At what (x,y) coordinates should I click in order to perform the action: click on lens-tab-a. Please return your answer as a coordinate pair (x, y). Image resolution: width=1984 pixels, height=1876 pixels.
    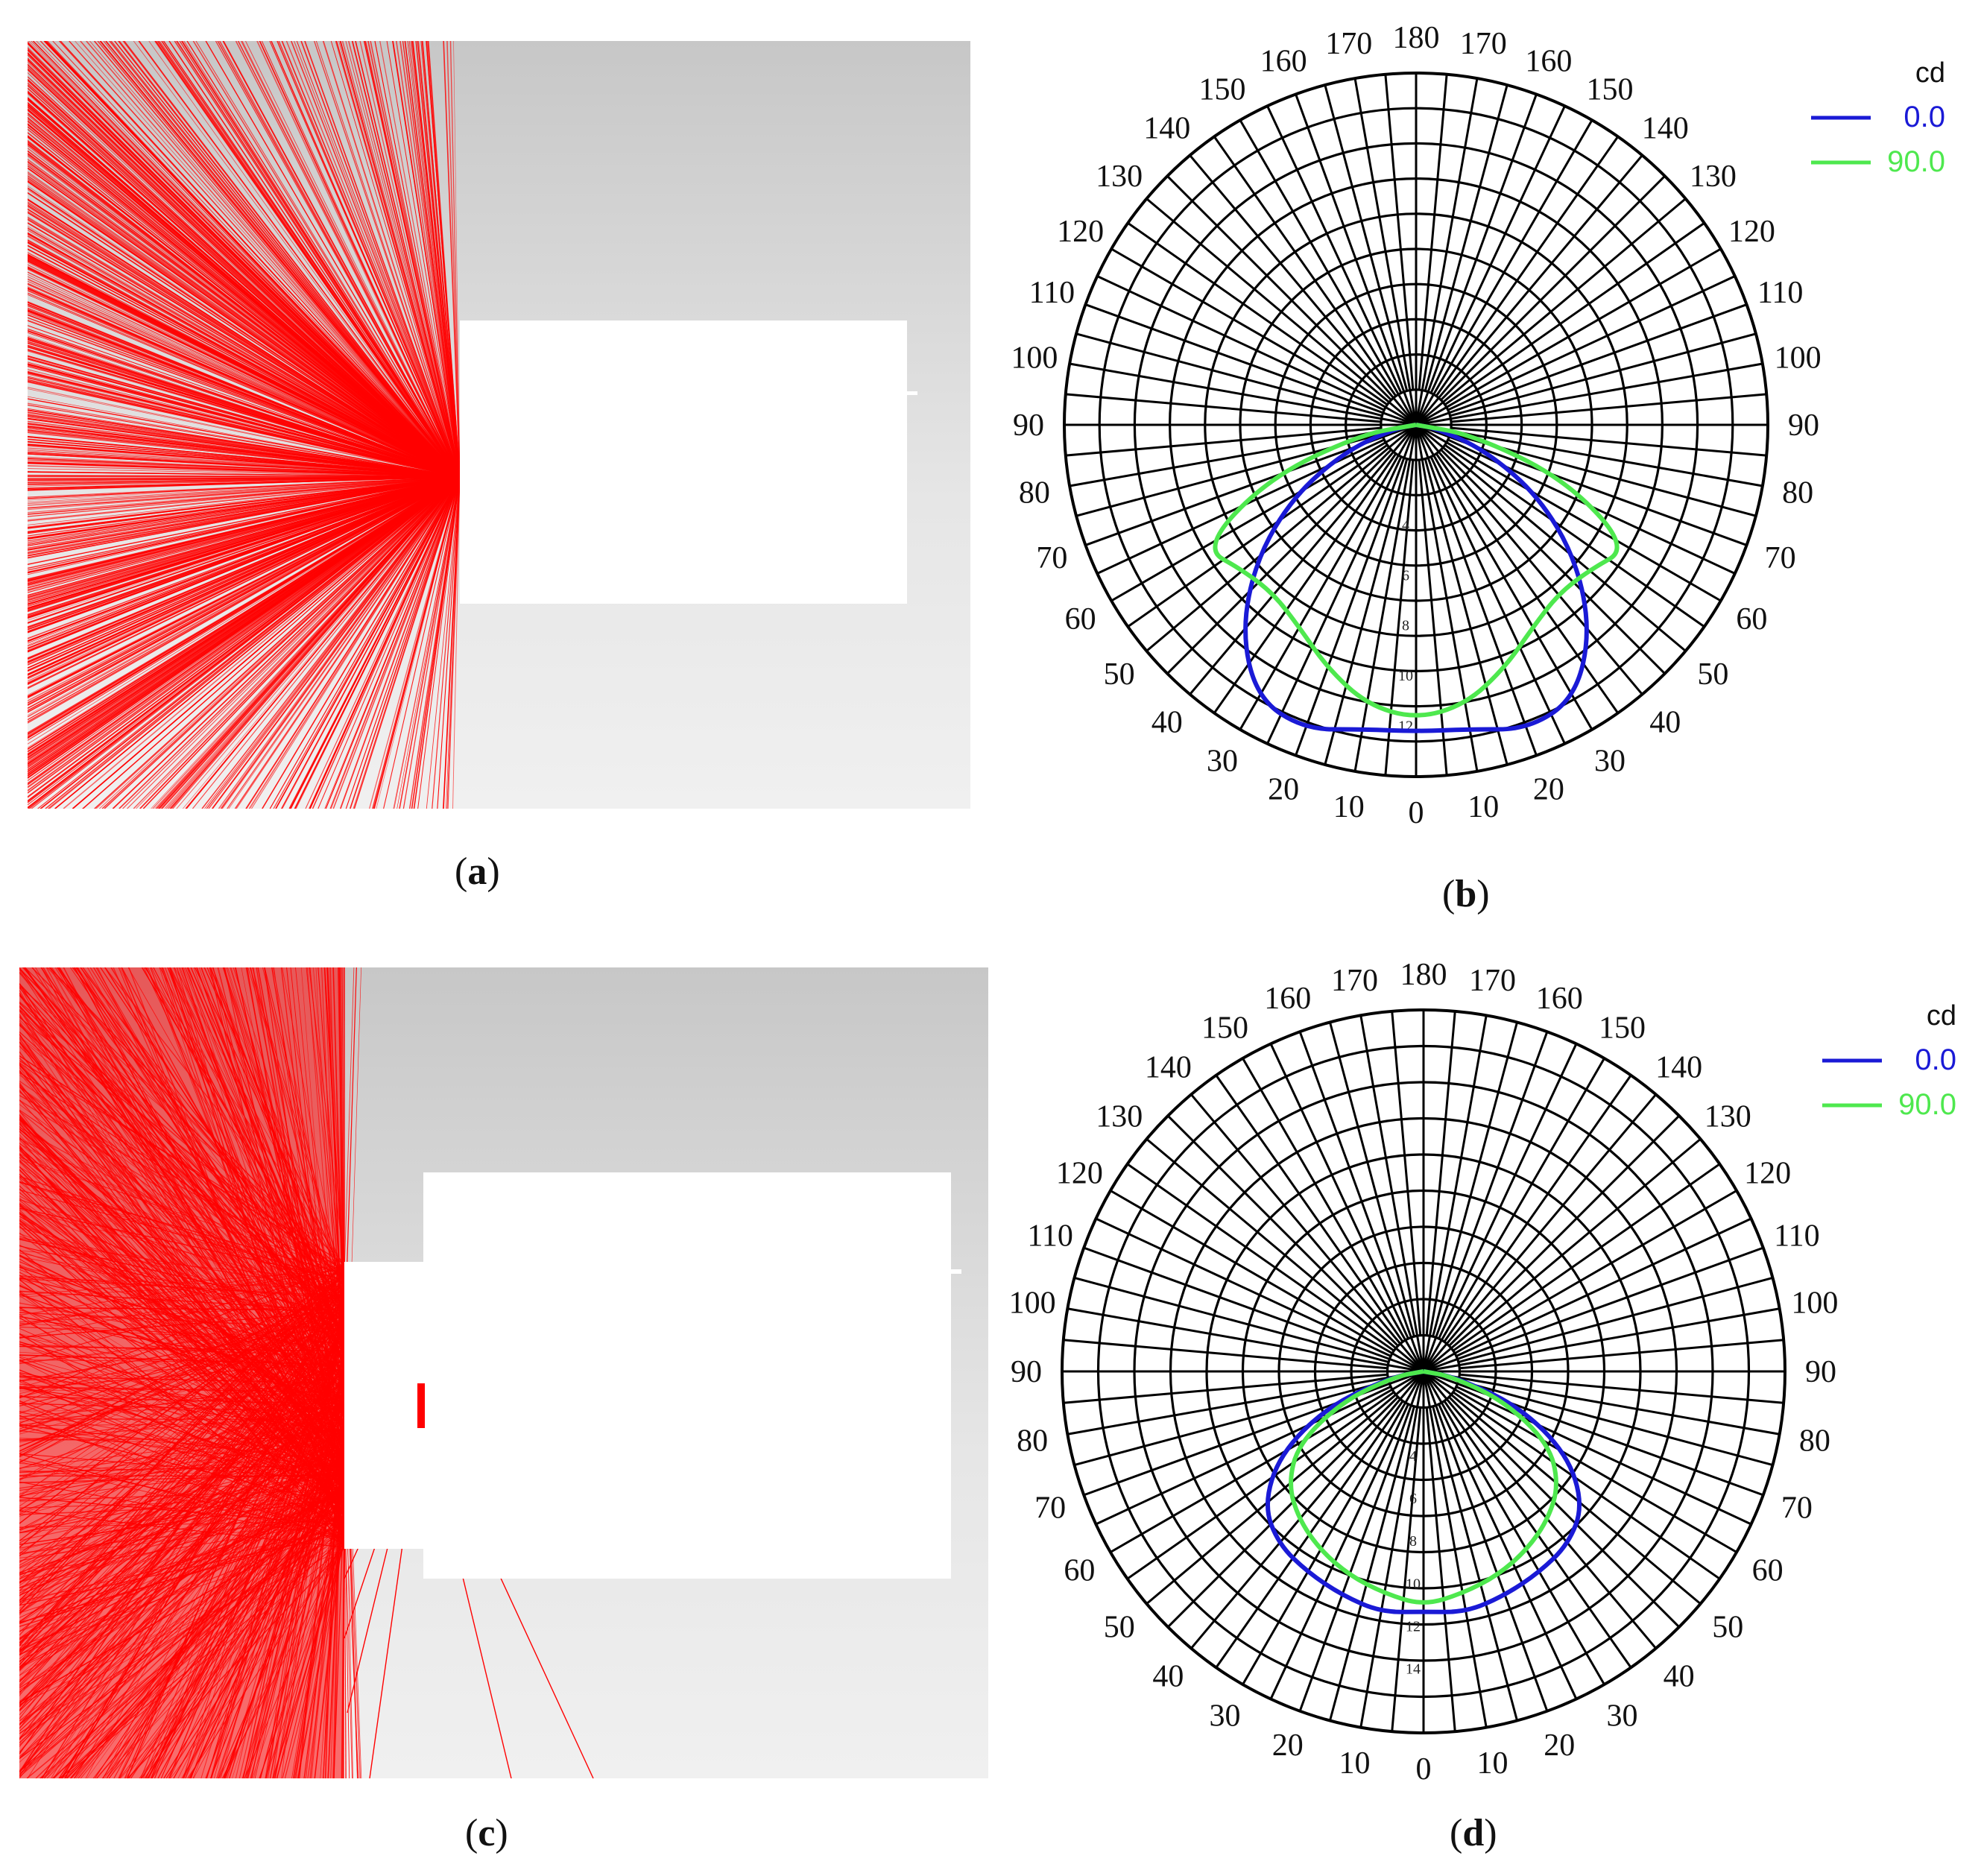
    Looking at the image, I should click on (912, 393).